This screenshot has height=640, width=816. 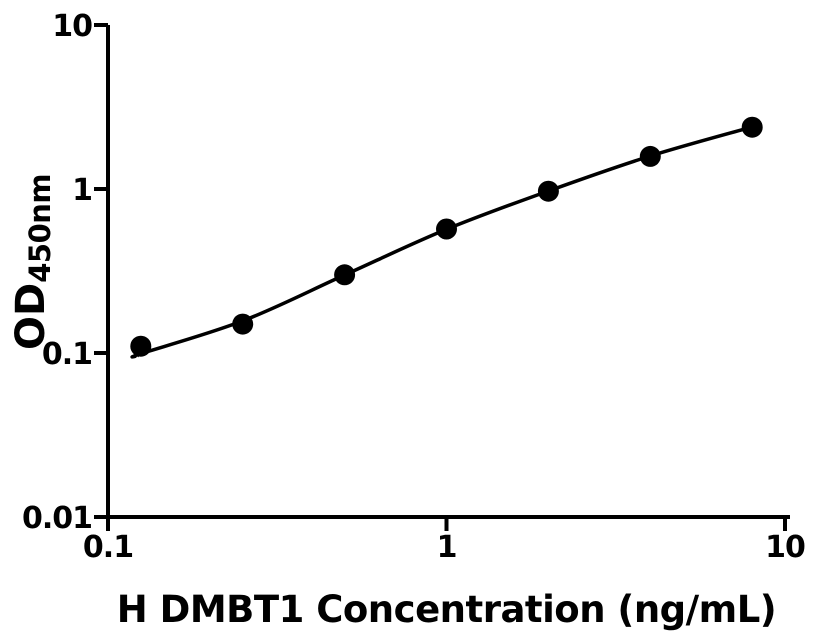 What do you see at coordinates (40, 228) in the screenshot?
I see `y-axis-title-subscript: 450nm` at bounding box center [40, 228].